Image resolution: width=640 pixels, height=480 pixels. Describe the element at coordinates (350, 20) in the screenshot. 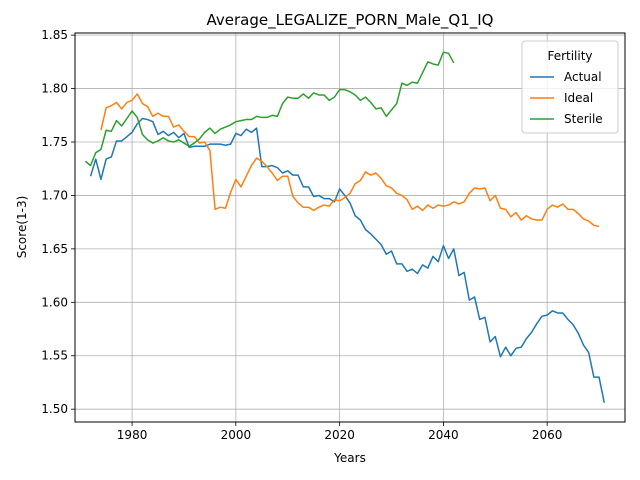

I see `chart-title: Average_LEGALIZE_PORN_Male_Q1_IQ` at that location.